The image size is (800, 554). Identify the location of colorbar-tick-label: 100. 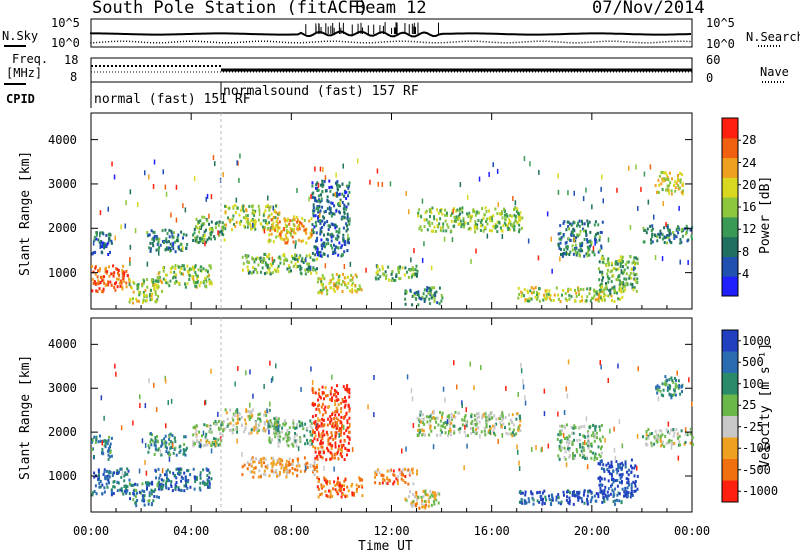
(753, 383).